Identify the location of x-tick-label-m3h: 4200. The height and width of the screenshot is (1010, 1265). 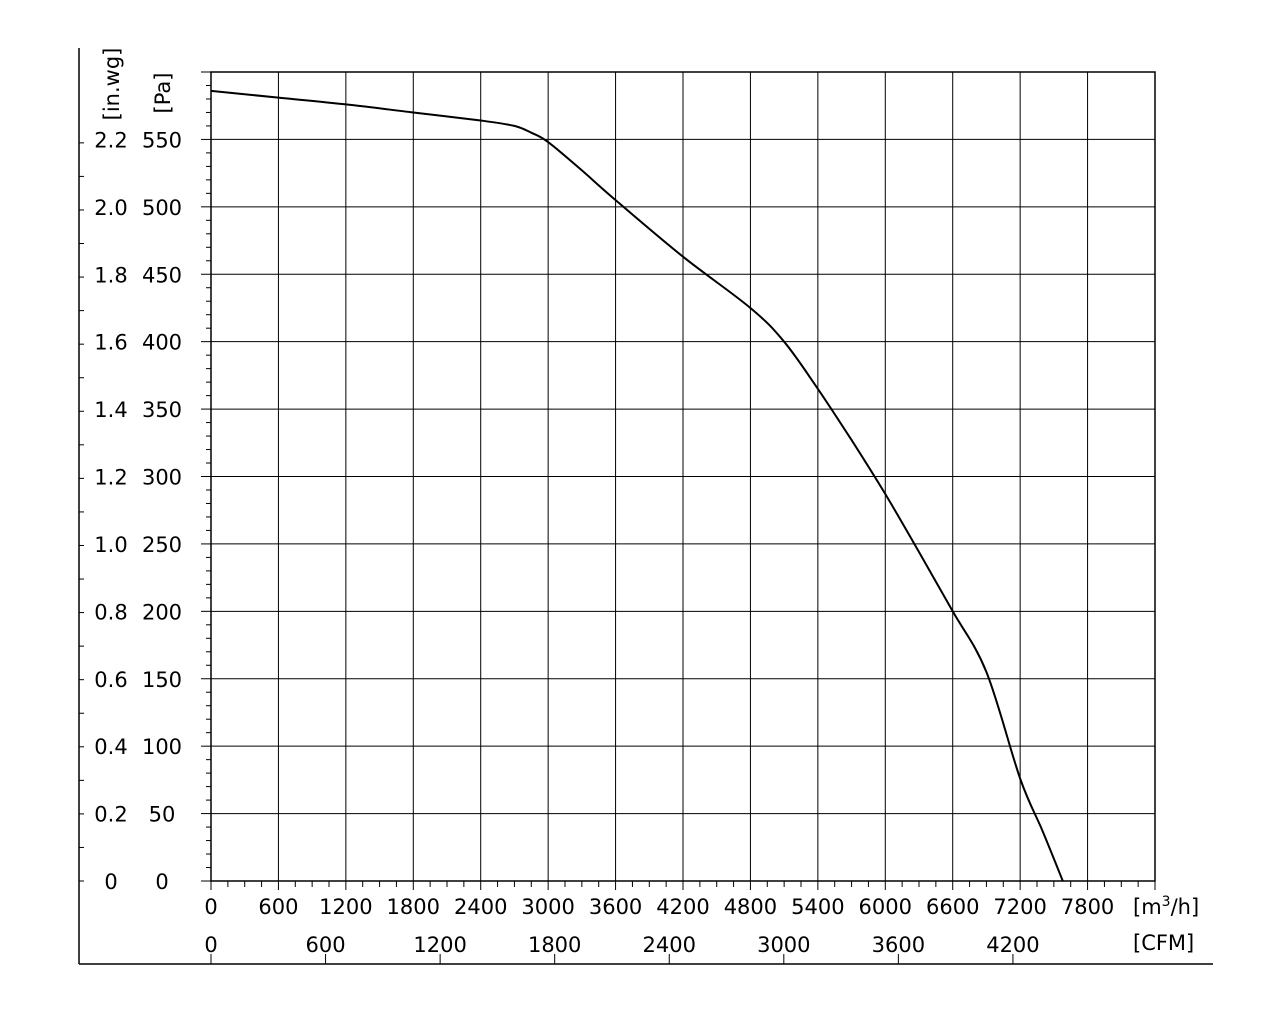
(682, 907).